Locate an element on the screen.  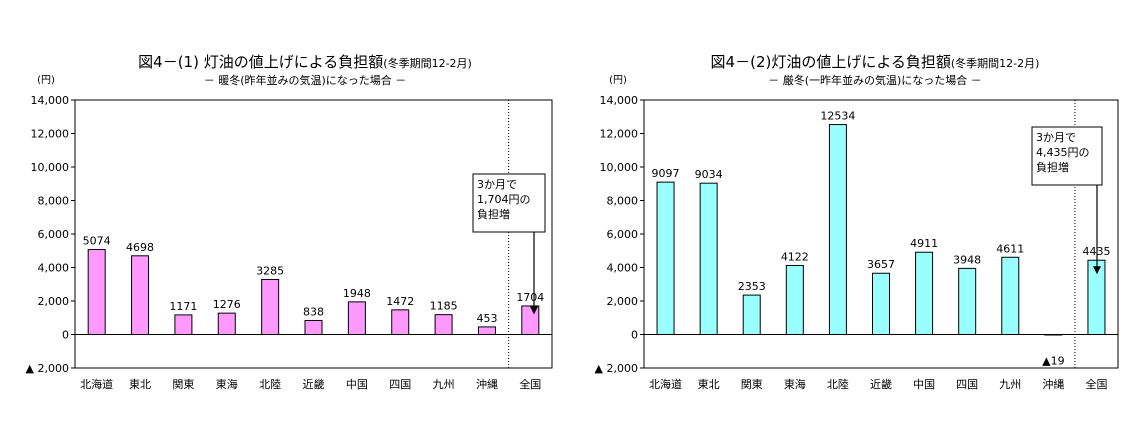
annotation-text: 負担増 is located at coordinates (1052, 167).